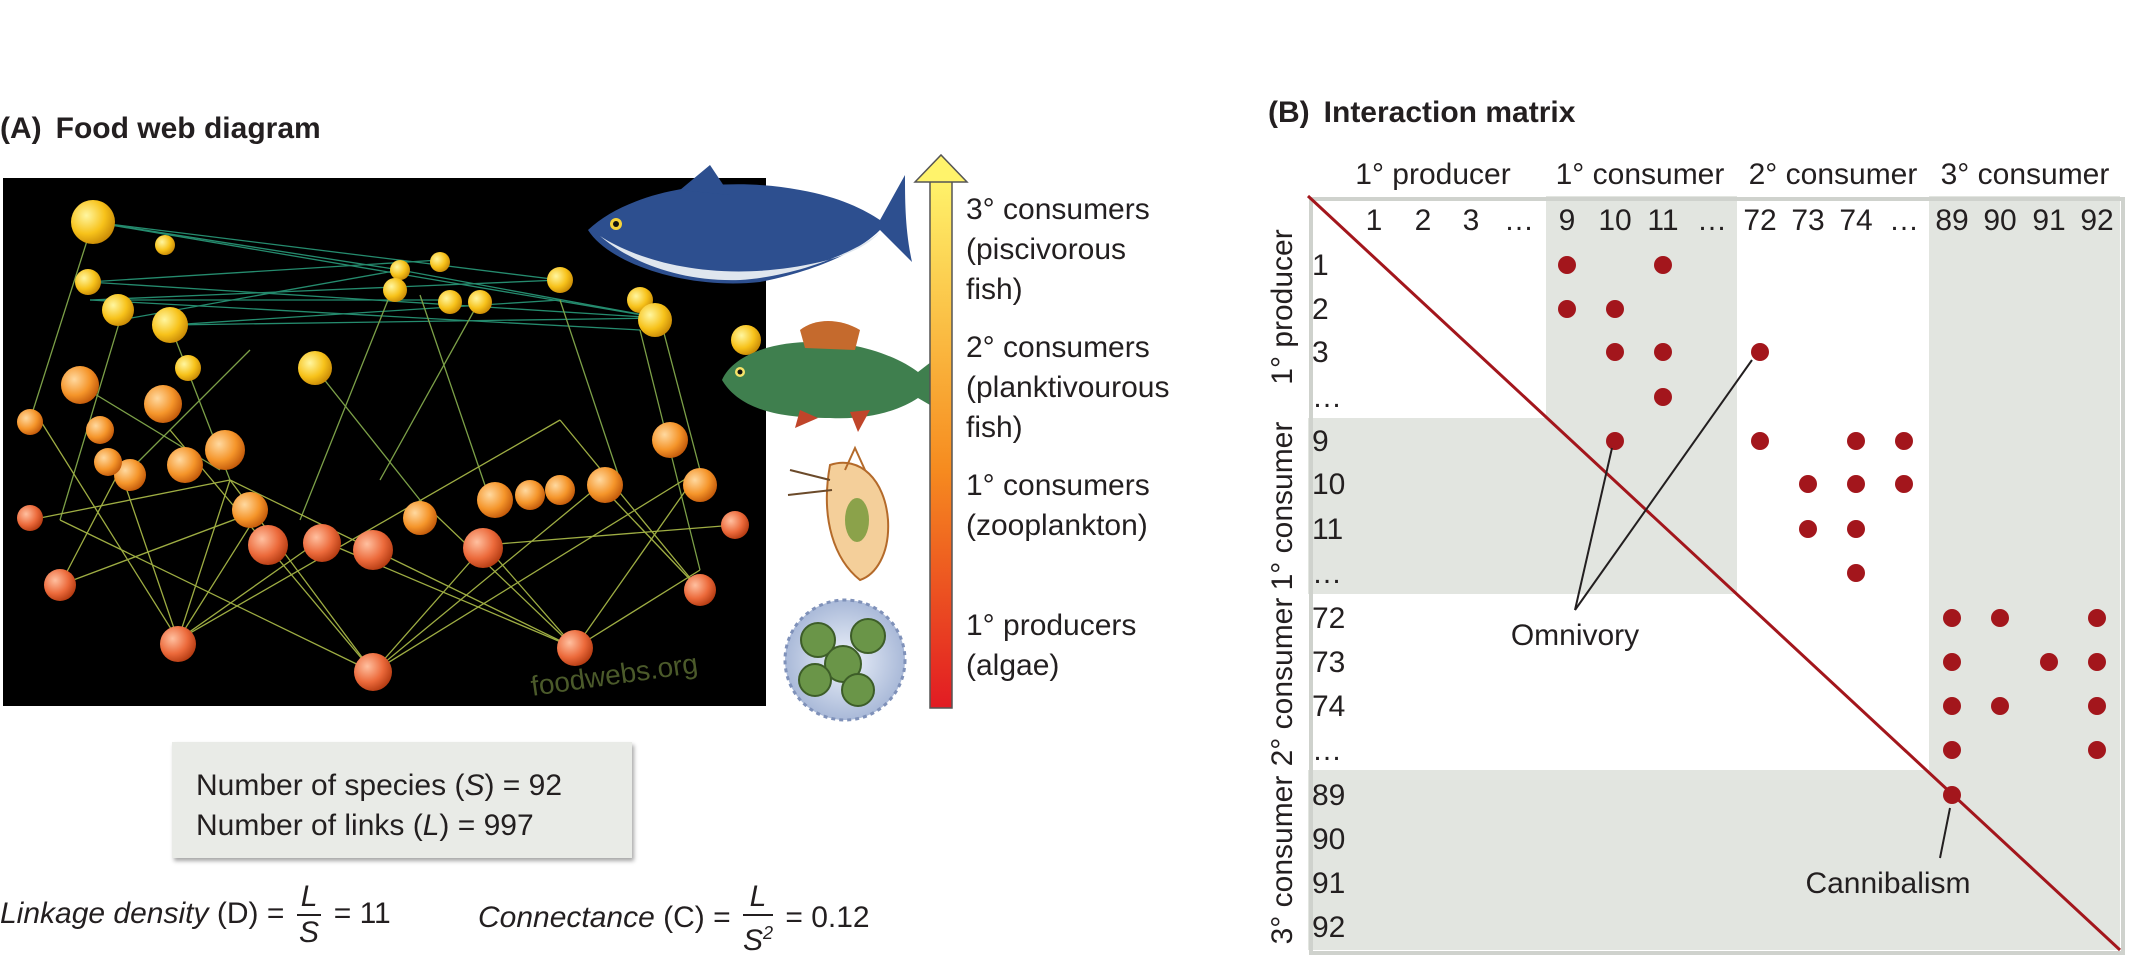  Describe the element at coordinates (1058, 249) in the screenshot. I see `level-3-consumers: 3° consumers (piscivorous fish)` at that location.